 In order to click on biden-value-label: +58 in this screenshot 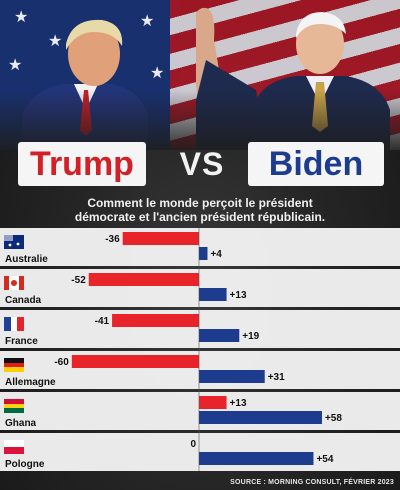, I will do `click(333, 418)`.